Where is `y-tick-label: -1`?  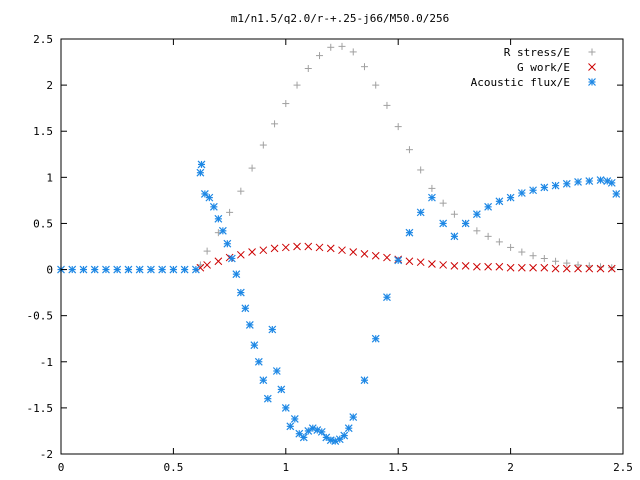 y-tick-label: -1 is located at coordinates (46, 362).